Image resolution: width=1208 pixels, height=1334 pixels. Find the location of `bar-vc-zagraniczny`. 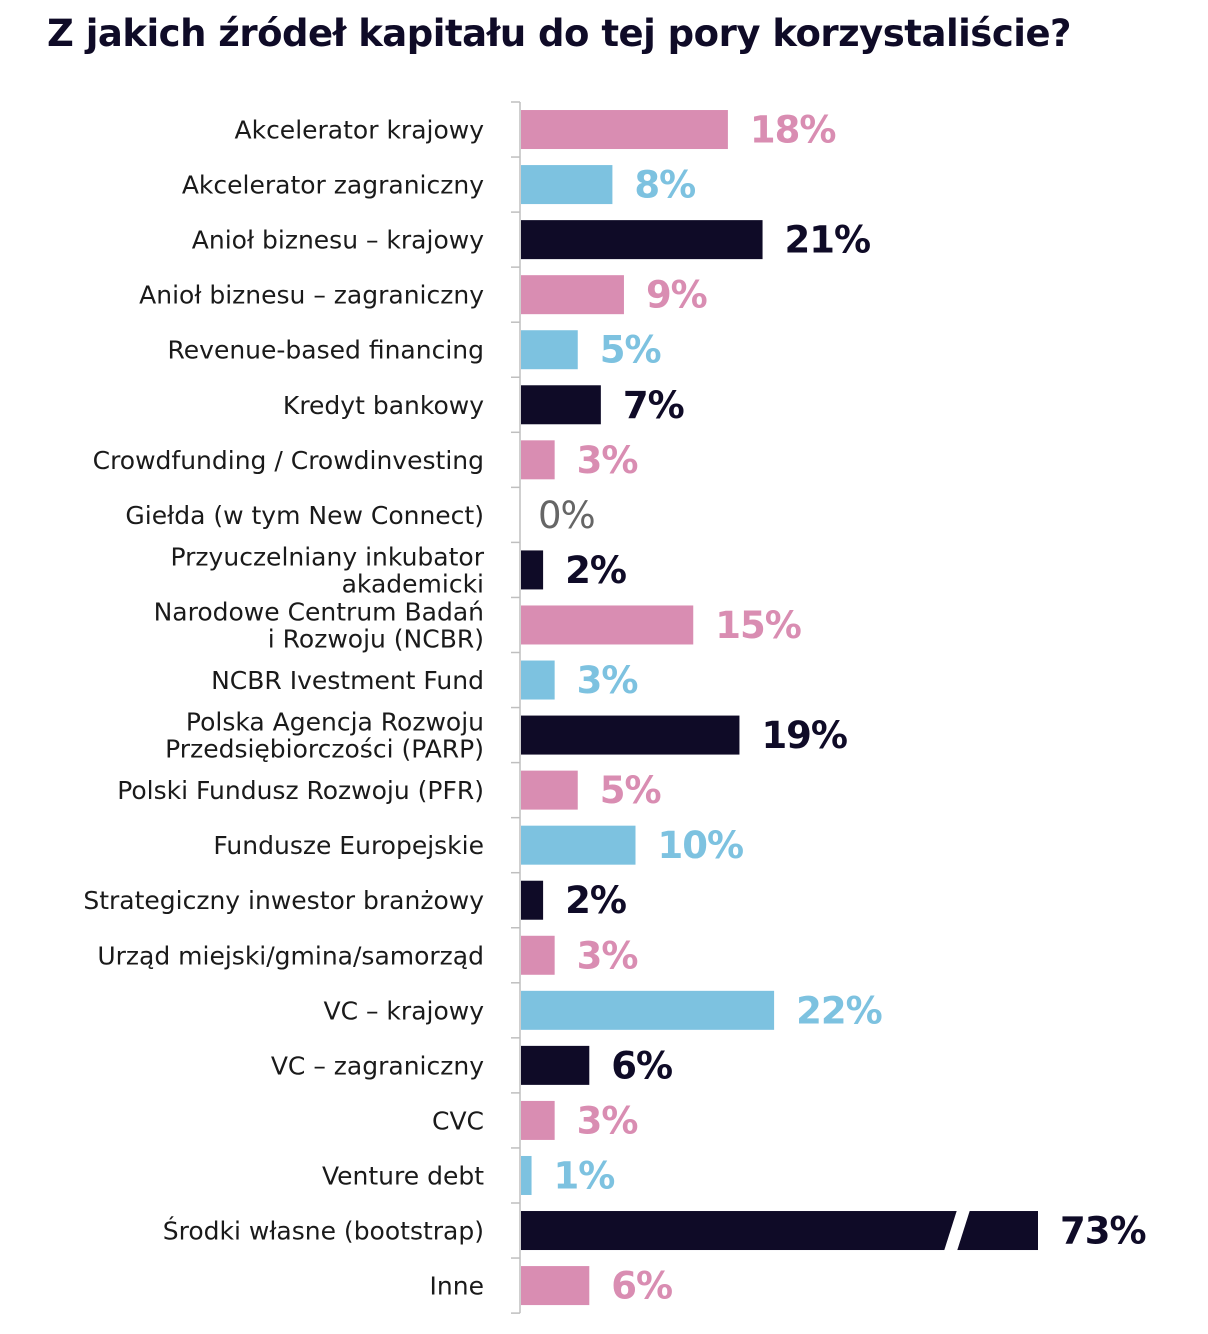

bar-vc-zagraniczny is located at coordinates (555, 1065).